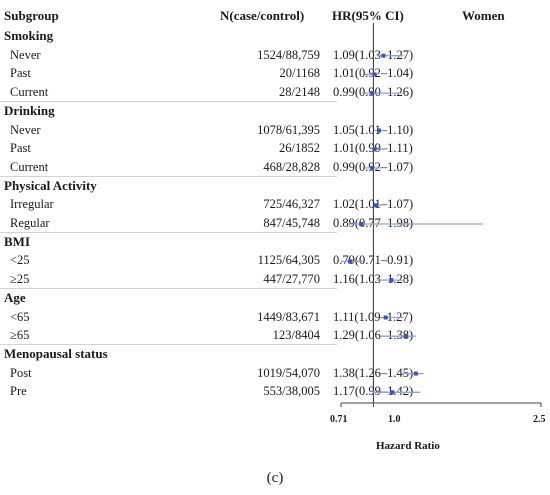  Describe the element at coordinates (408, 446) in the screenshot. I see `x-axis-label: Hazard Ratio` at that location.